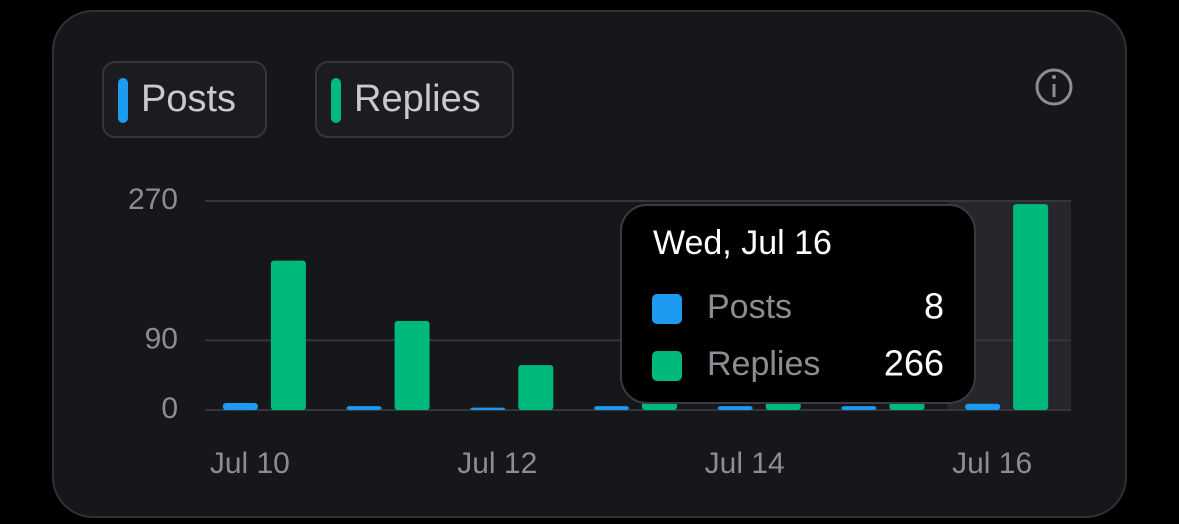 The width and height of the screenshot is (1179, 524). Describe the element at coordinates (763, 364) in the screenshot. I see `tooltip-label: Replies` at that location.